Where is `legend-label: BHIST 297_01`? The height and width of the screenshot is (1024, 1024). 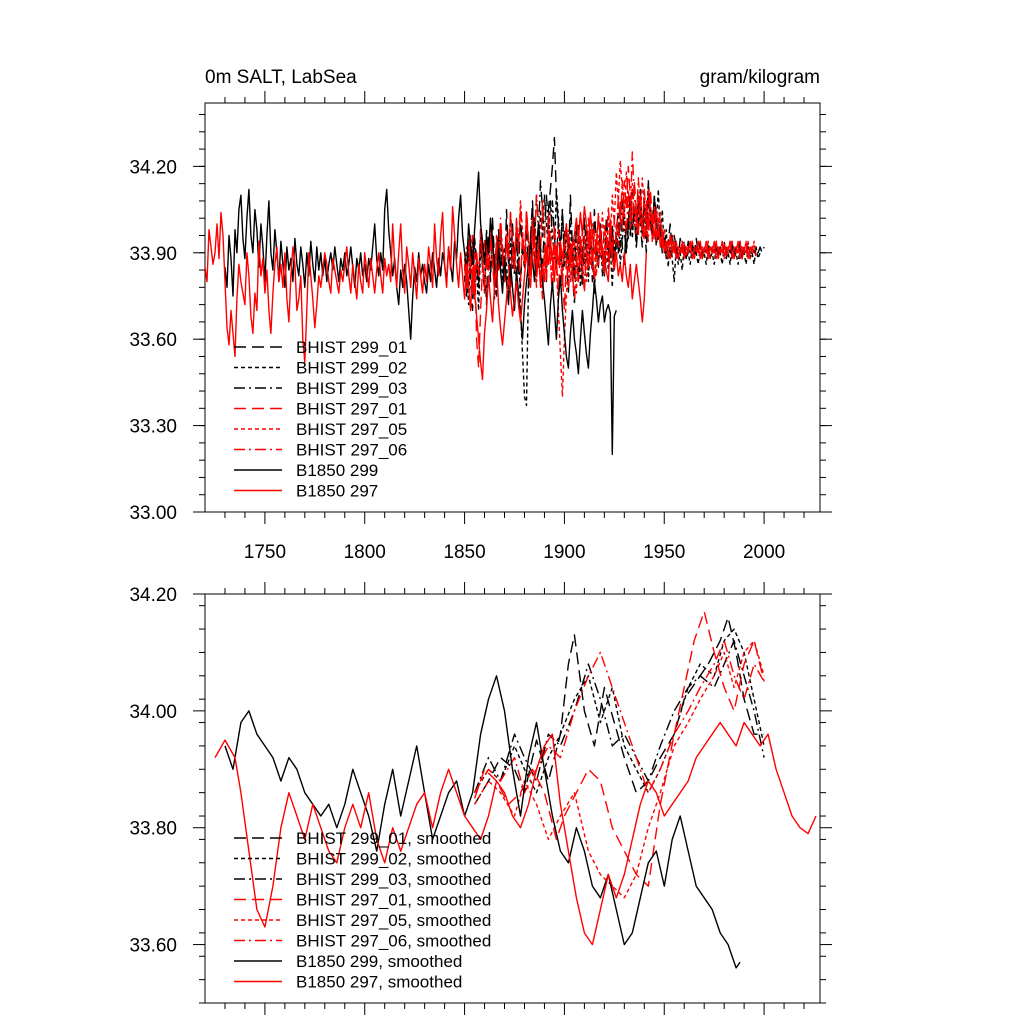
legend-label: BHIST 297_01 is located at coordinates (351, 409).